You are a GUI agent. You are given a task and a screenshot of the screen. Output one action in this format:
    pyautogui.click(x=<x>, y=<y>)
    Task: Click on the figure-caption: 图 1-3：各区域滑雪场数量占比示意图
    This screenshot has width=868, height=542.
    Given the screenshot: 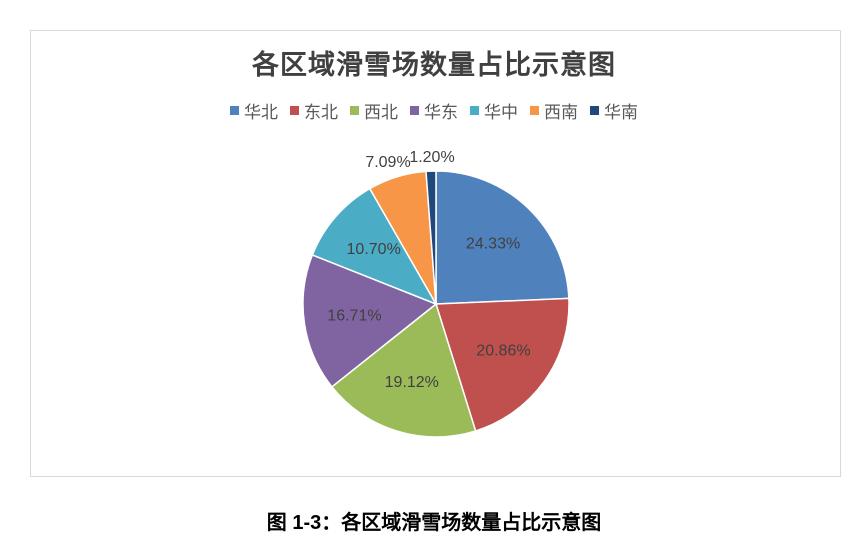 What is the action you would take?
    pyautogui.click(x=434, y=523)
    